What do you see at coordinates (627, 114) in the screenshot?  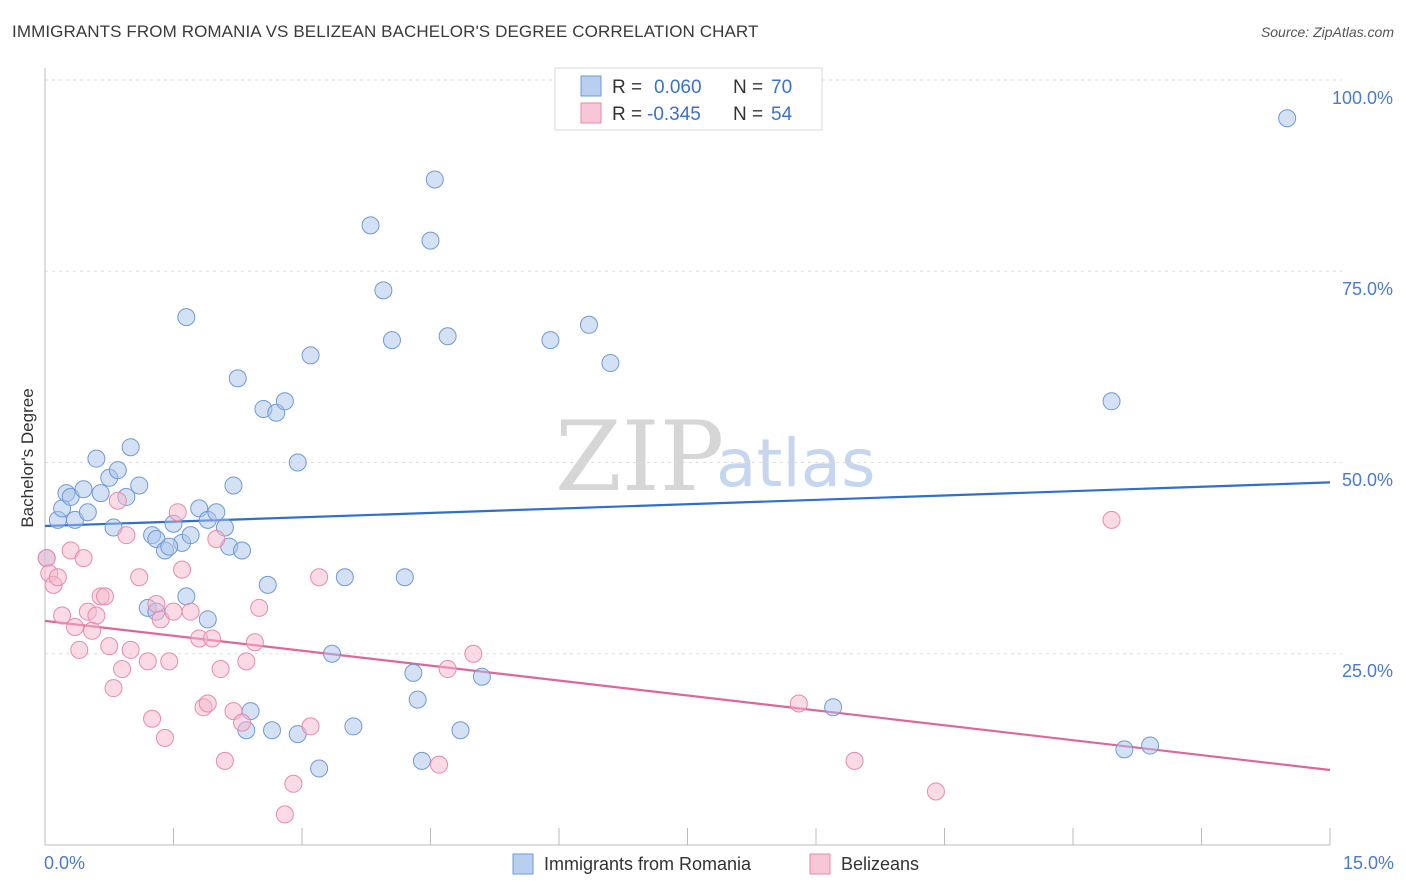 I see `legend-r-label-2: R =` at bounding box center [627, 114].